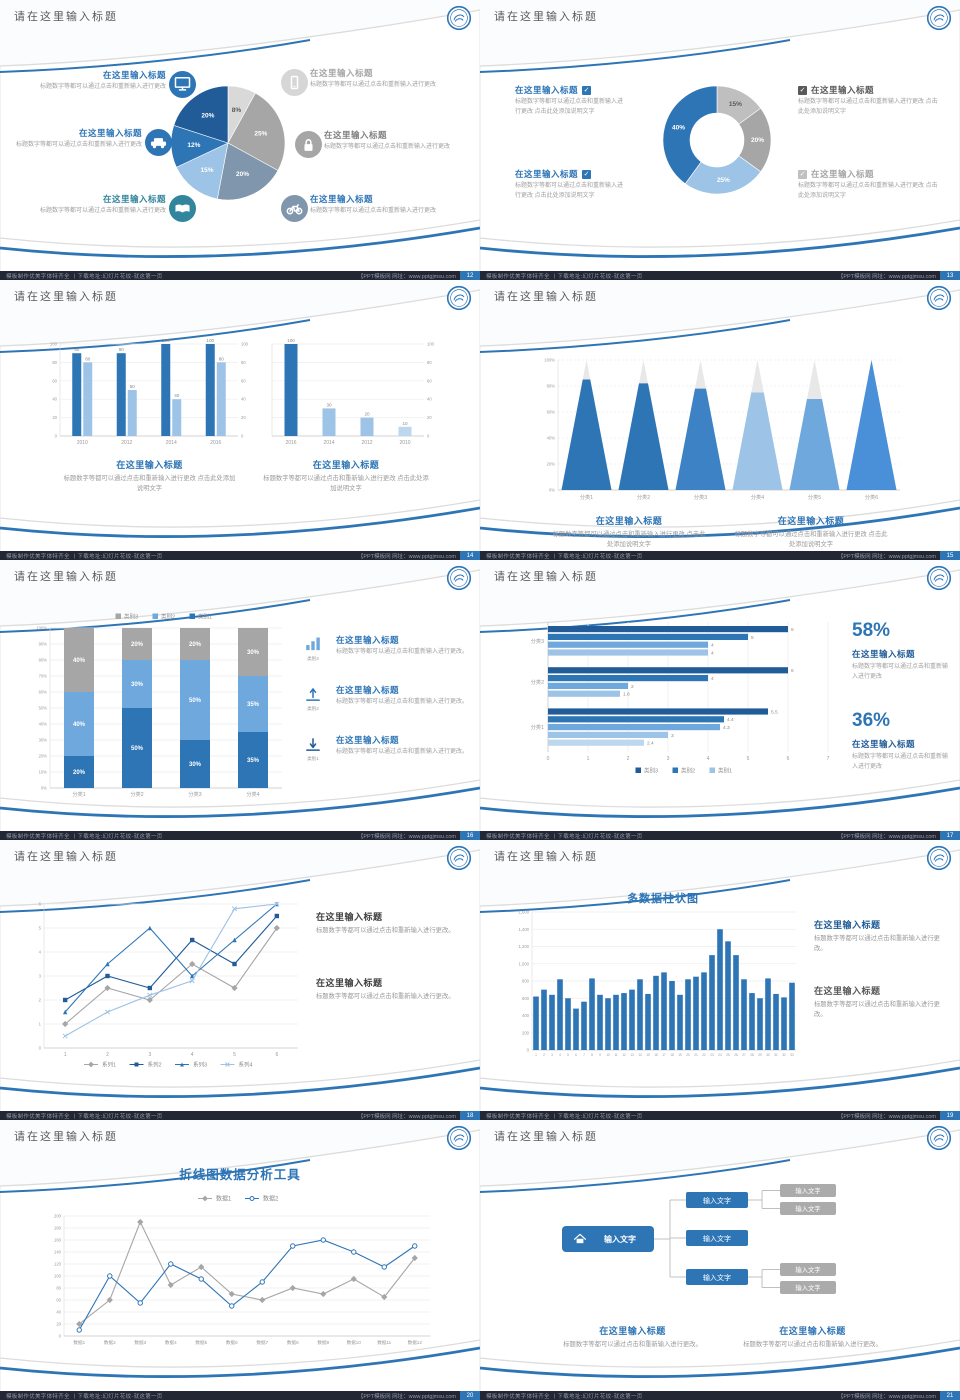 Image resolution: width=960 pixels, height=1400 pixels. What do you see at coordinates (650, 744) in the screenshot?
I see `chart-text: 2.4` at bounding box center [650, 744].